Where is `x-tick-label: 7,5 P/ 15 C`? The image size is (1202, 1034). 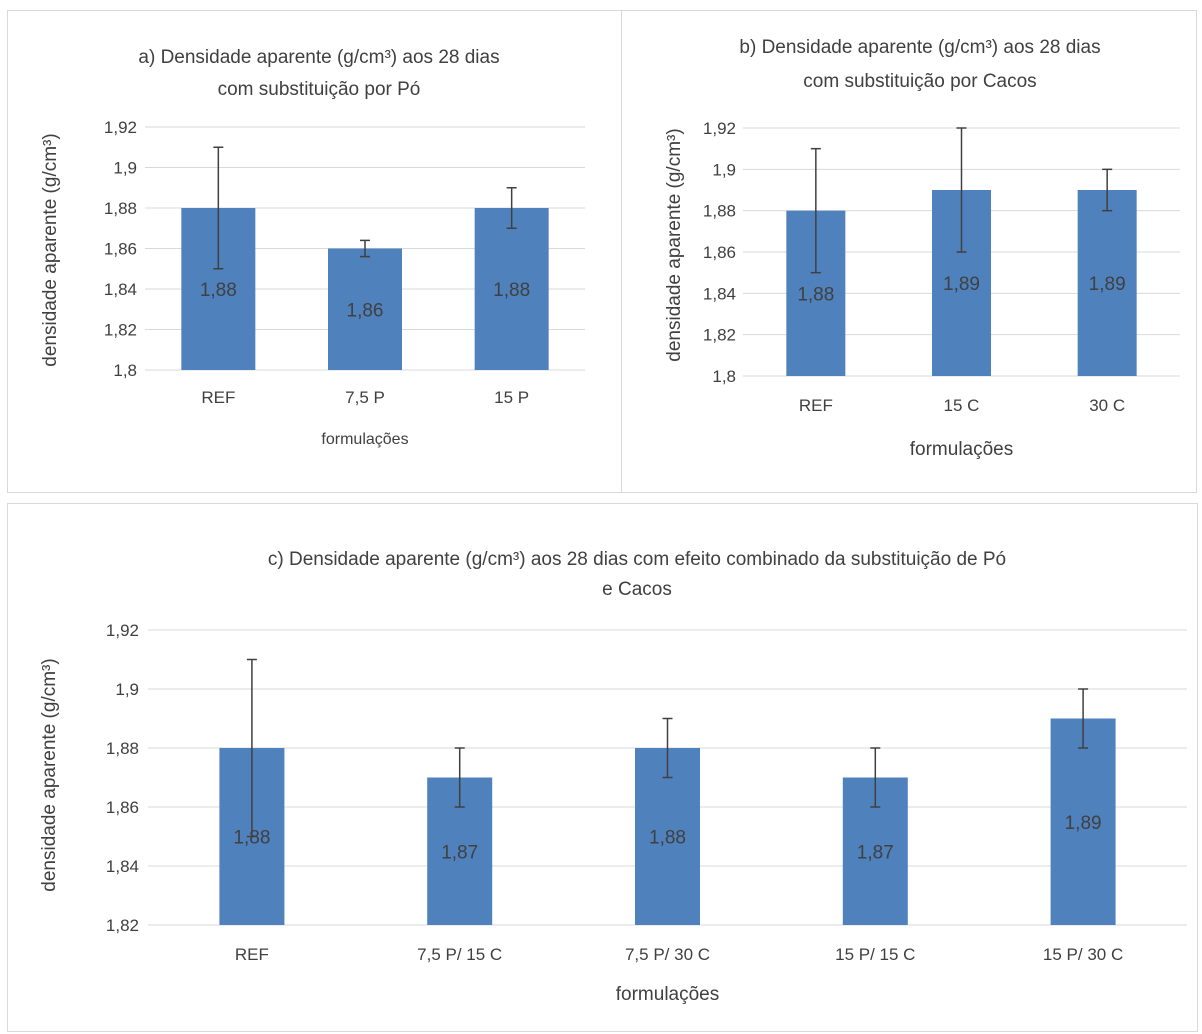
x-tick-label: 7,5 P/ 15 C is located at coordinates (459, 954).